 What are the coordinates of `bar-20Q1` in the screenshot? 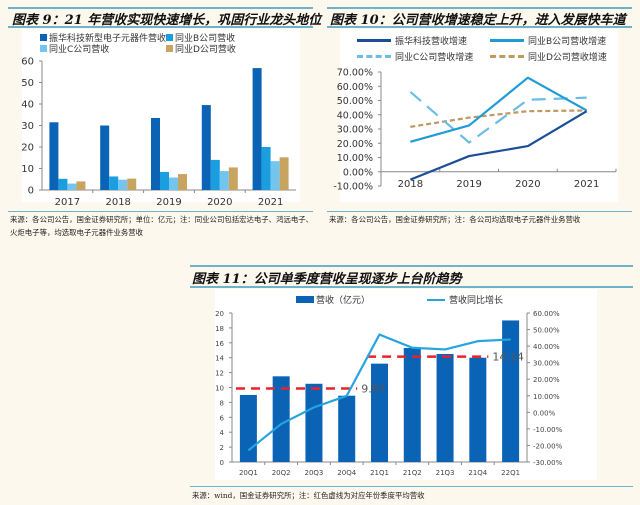 It's located at (248, 428).